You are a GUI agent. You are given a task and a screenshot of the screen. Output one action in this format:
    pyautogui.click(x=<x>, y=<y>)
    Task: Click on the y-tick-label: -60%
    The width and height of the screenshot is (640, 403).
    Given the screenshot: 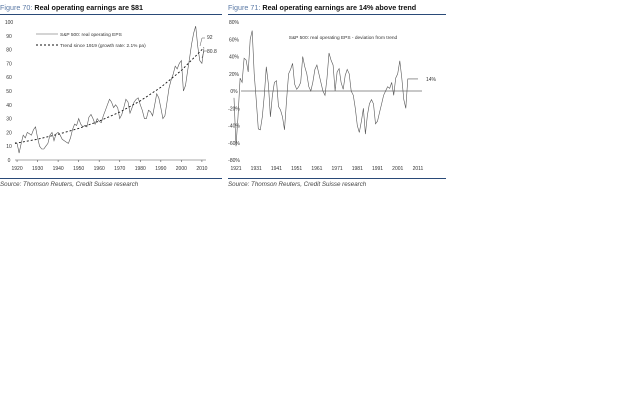 What is the action you would take?
    pyautogui.click(x=234, y=144)
    